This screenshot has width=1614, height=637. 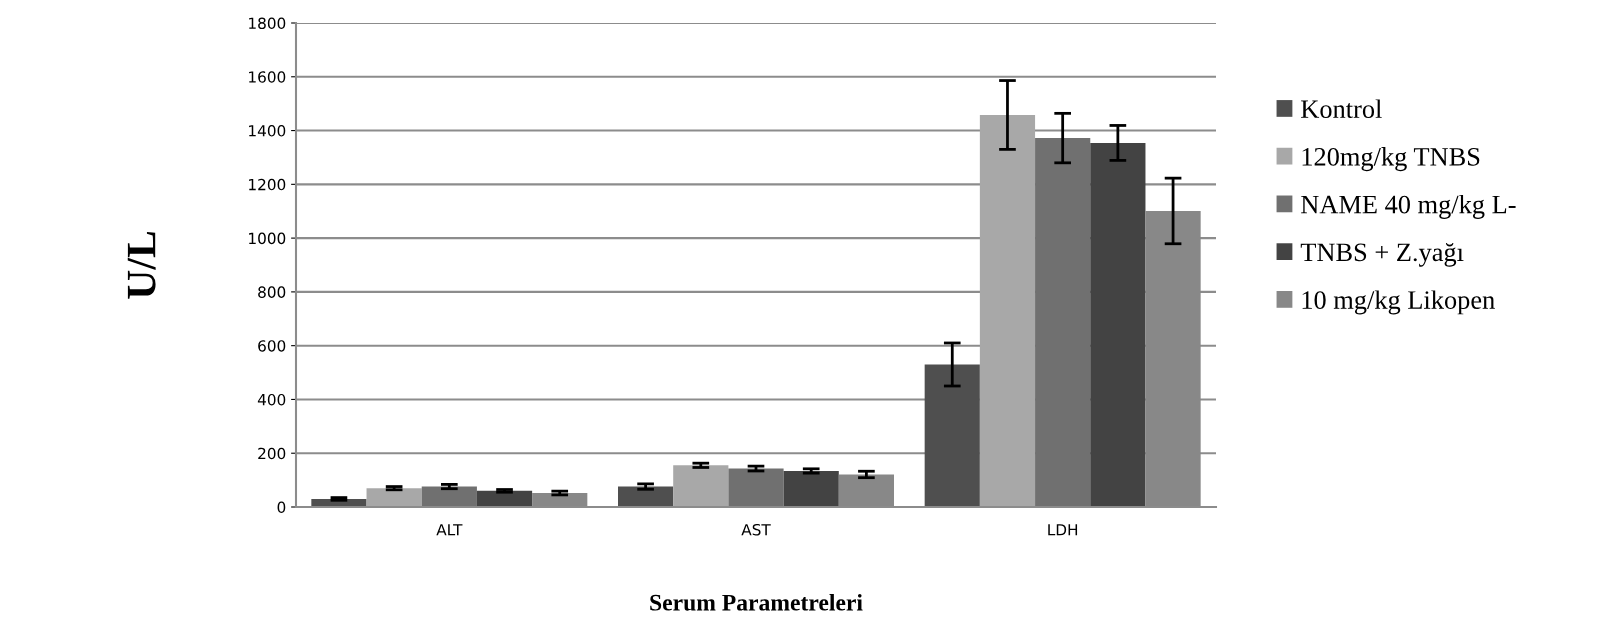 I want to click on legend-label: Kontrol, so click(x=1341, y=109).